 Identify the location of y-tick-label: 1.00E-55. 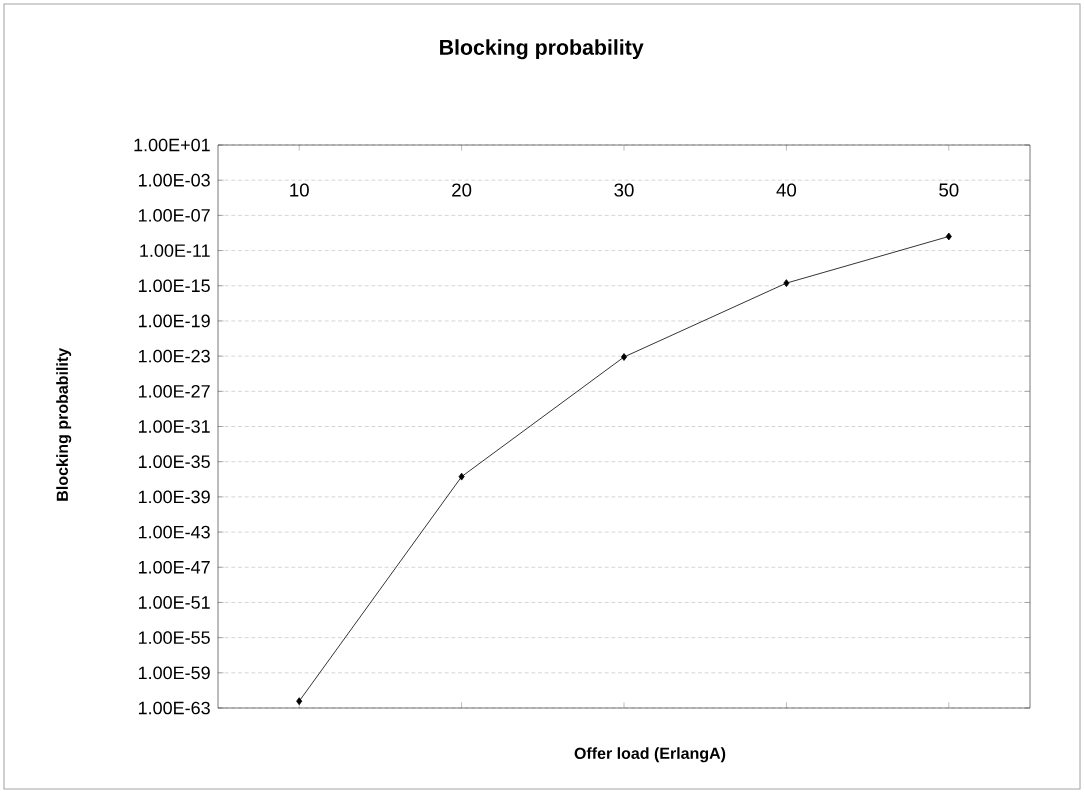
(174, 637).